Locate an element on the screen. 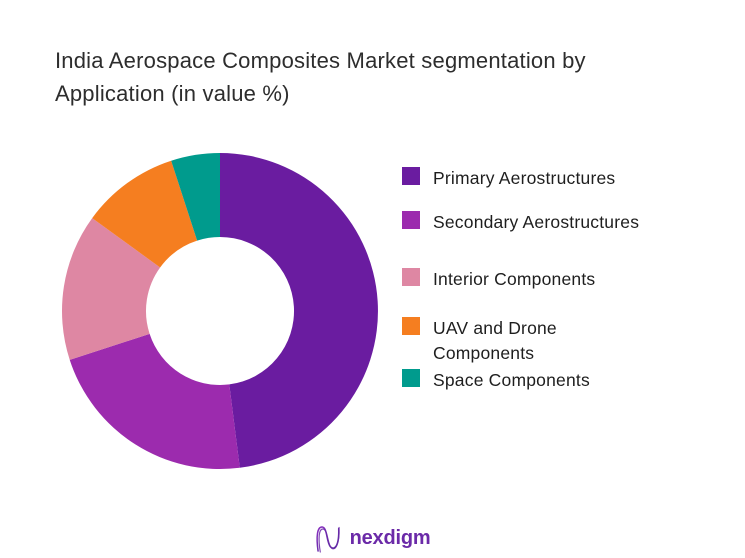 This screenshot has height=558, width=745. legend-label: Primary Aerostructures is located at coordinates (524, 178).